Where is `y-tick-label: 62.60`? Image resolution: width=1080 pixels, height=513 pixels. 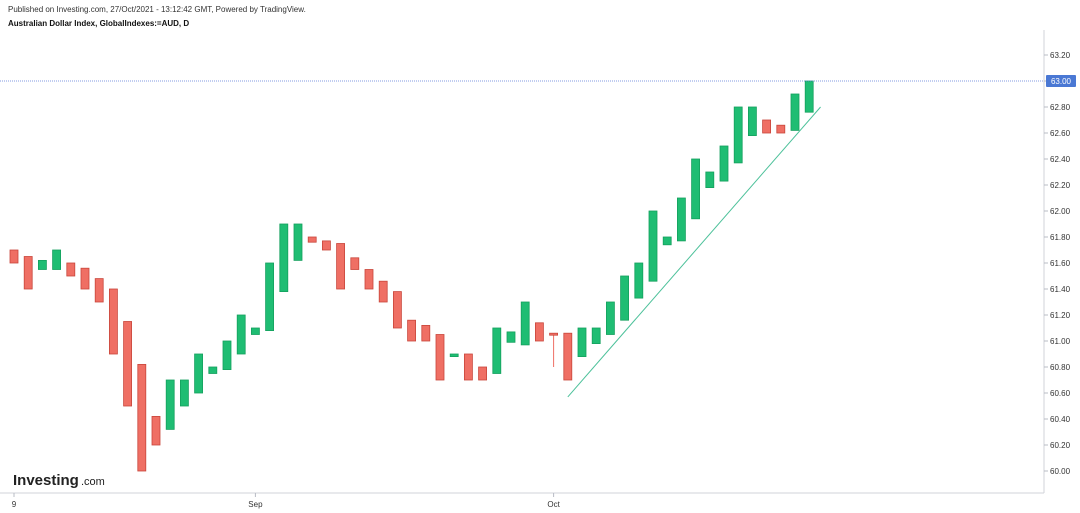 y-tick-label: 62.60 is located at coordinates (1060, 133).